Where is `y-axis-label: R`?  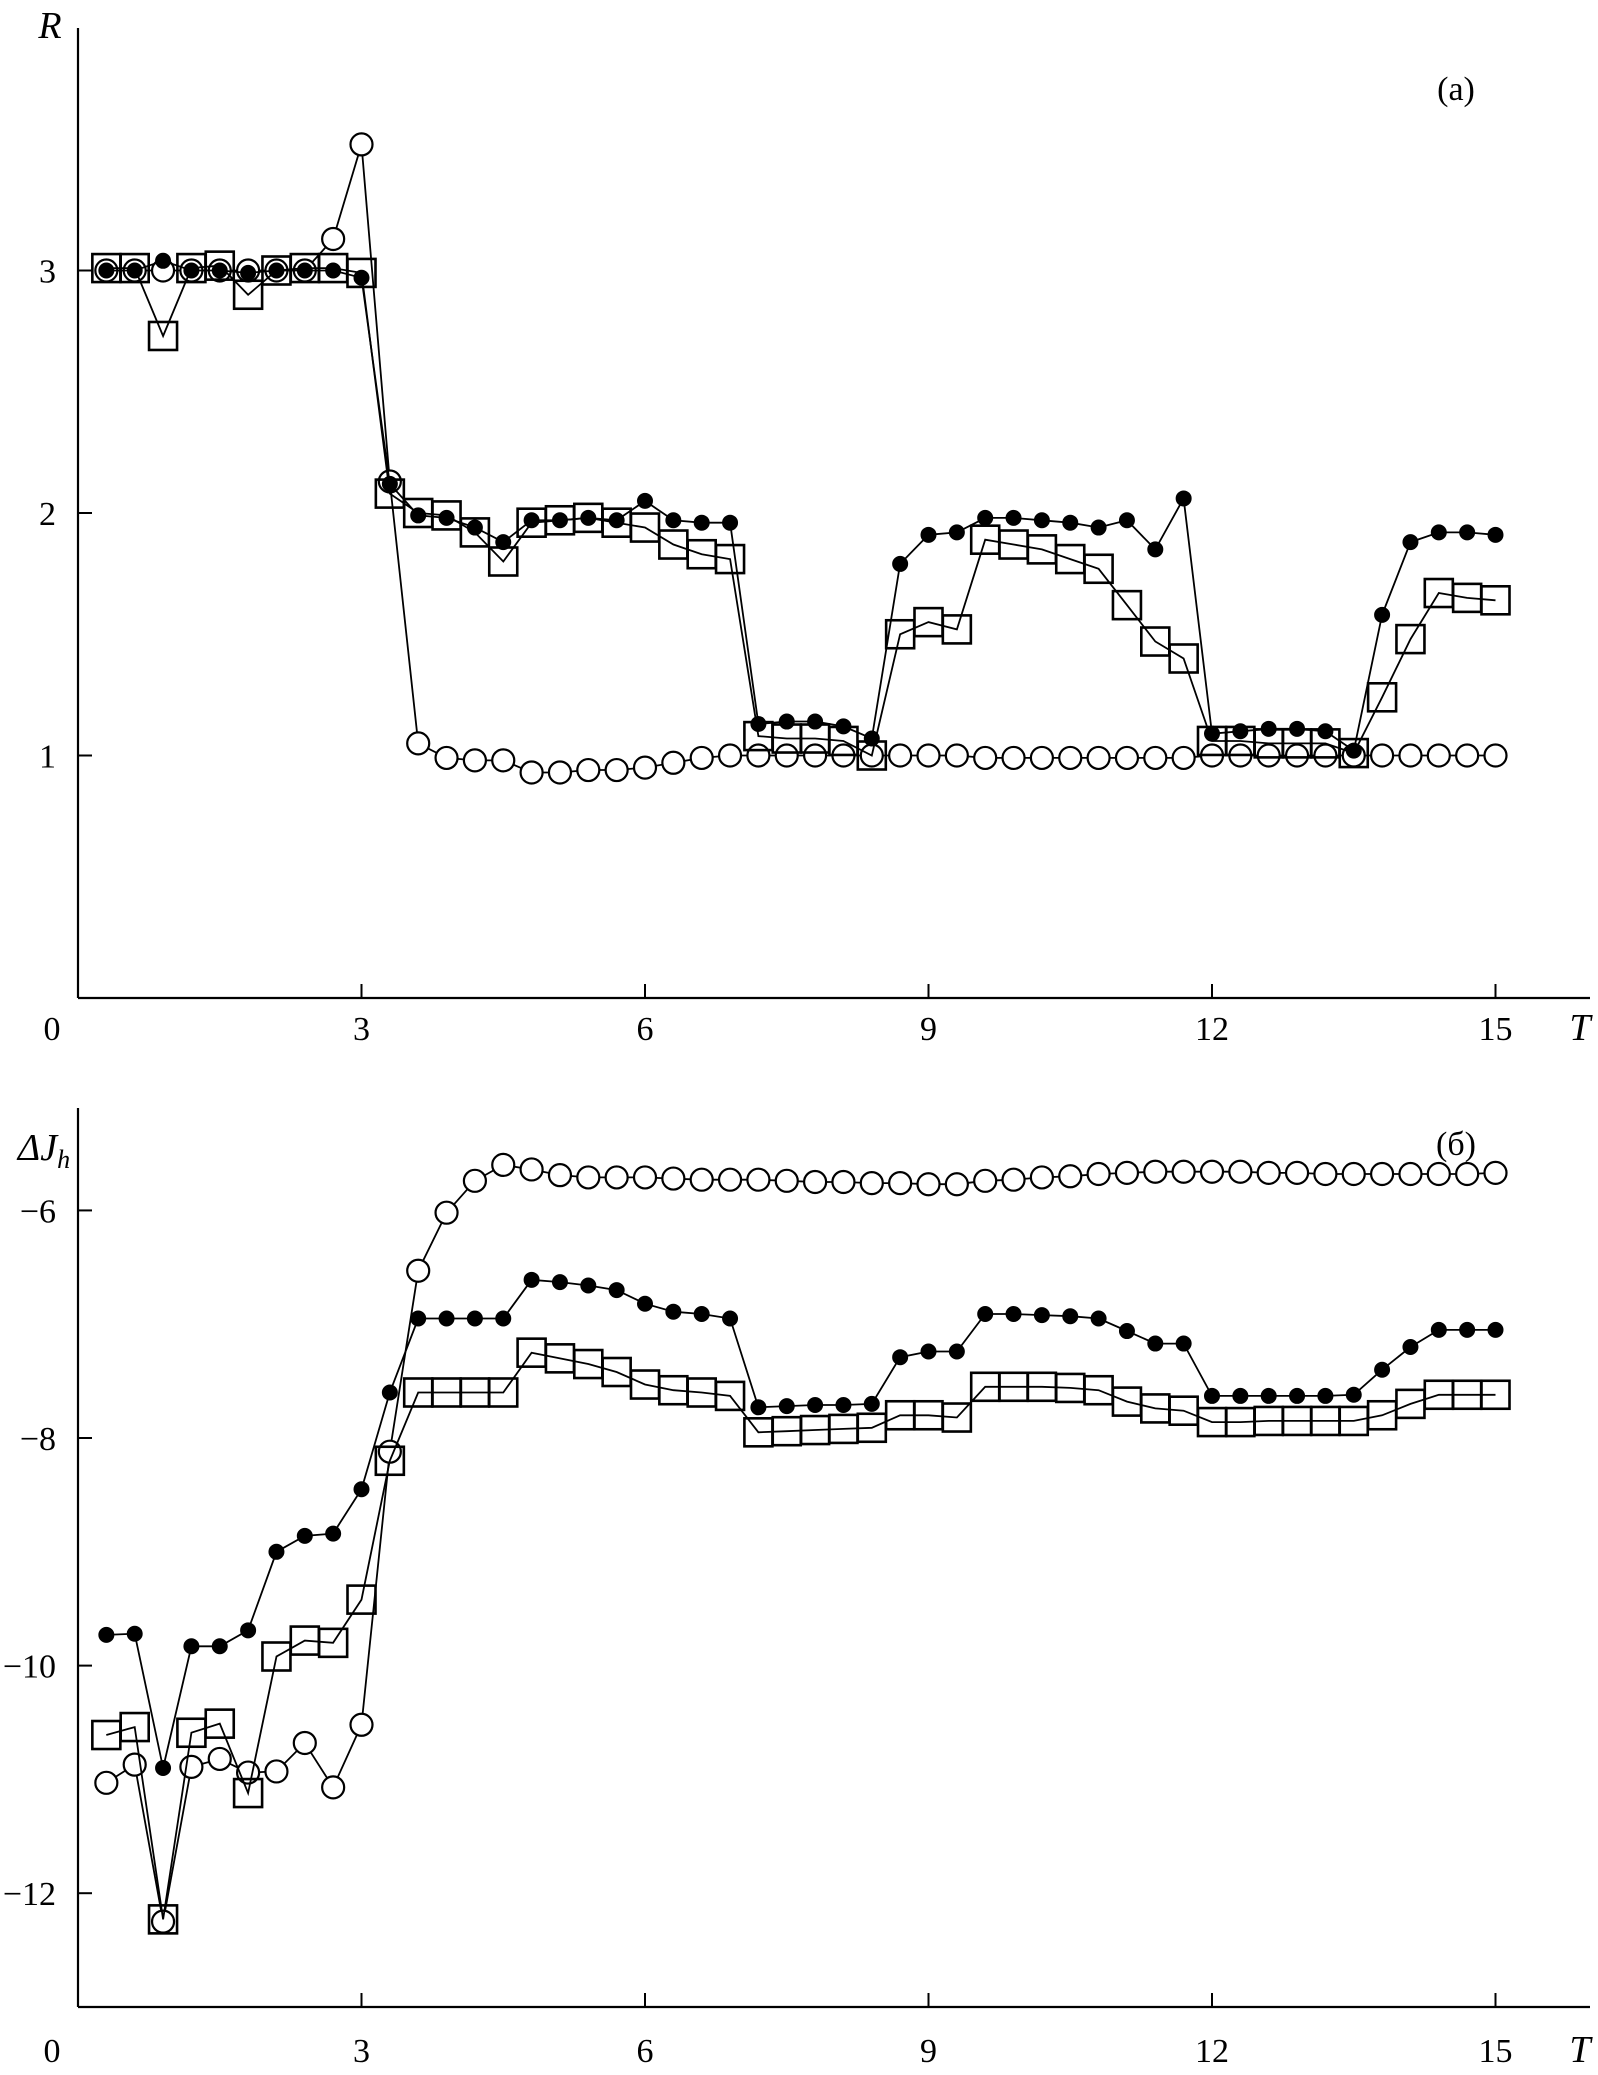
y-axis-label: R is located at coordinates (49, 26).